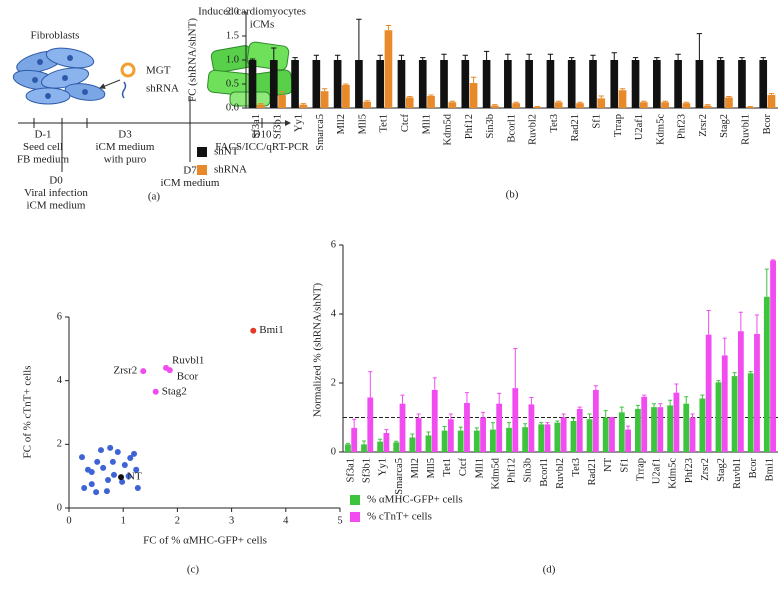 This screenshot has height=593, width=784. Describe the element at coordinates (60, 380) in the screenshot. I see `y-tick-label: 4` at that location.